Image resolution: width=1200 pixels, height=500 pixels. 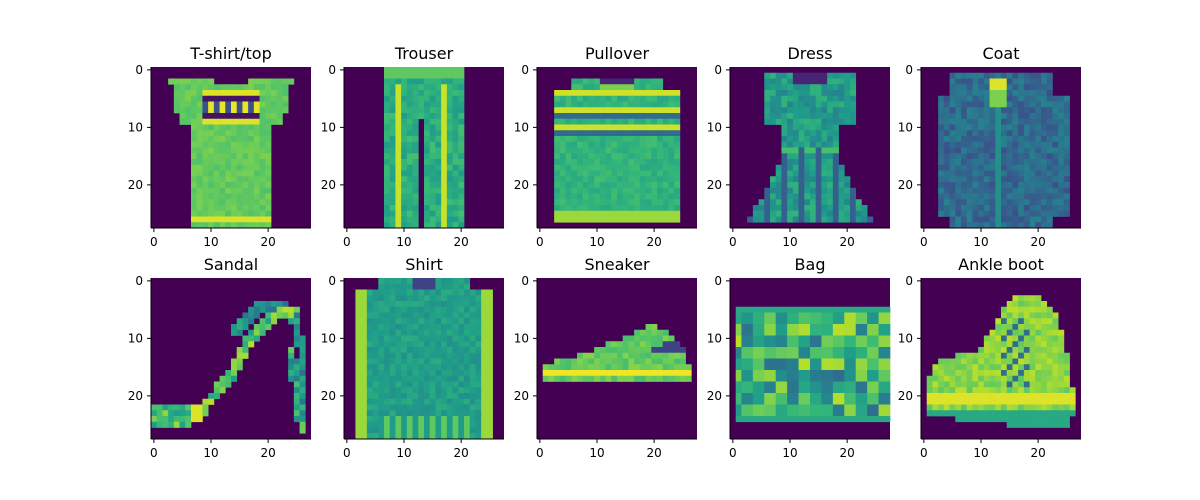 I want to click on x-tick-label: 10, so click(x=789, y=453).